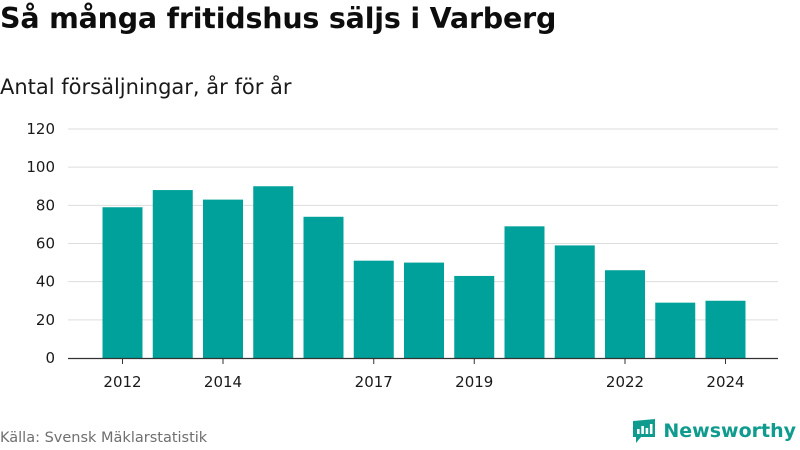  Describe the element at coordinates (729, 431) in the screenshot. I see `brand-name: Newsworthy` at that location.